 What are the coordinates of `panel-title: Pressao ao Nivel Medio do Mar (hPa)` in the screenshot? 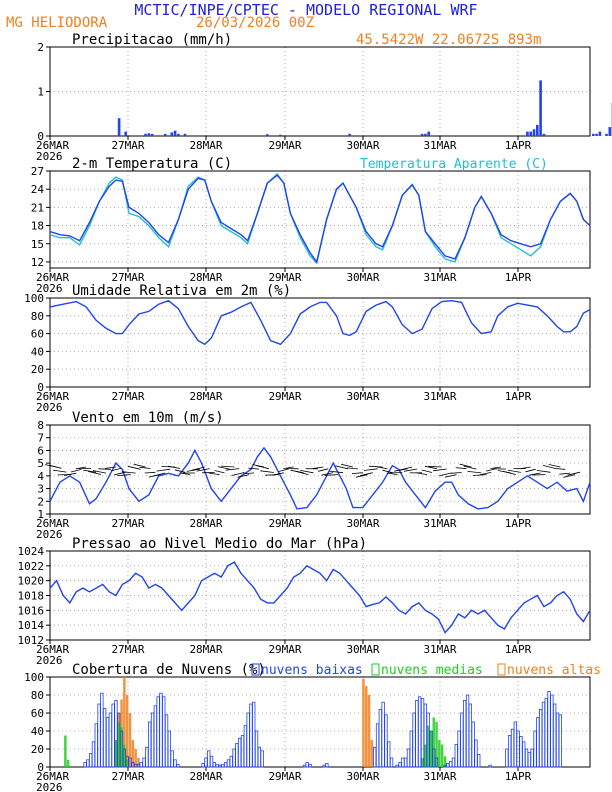 It's located at (219, 544).